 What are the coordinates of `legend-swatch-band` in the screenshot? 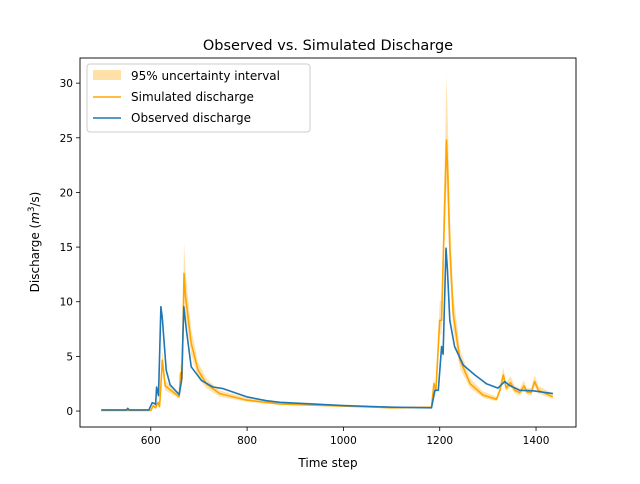 It's located at (107, 75).